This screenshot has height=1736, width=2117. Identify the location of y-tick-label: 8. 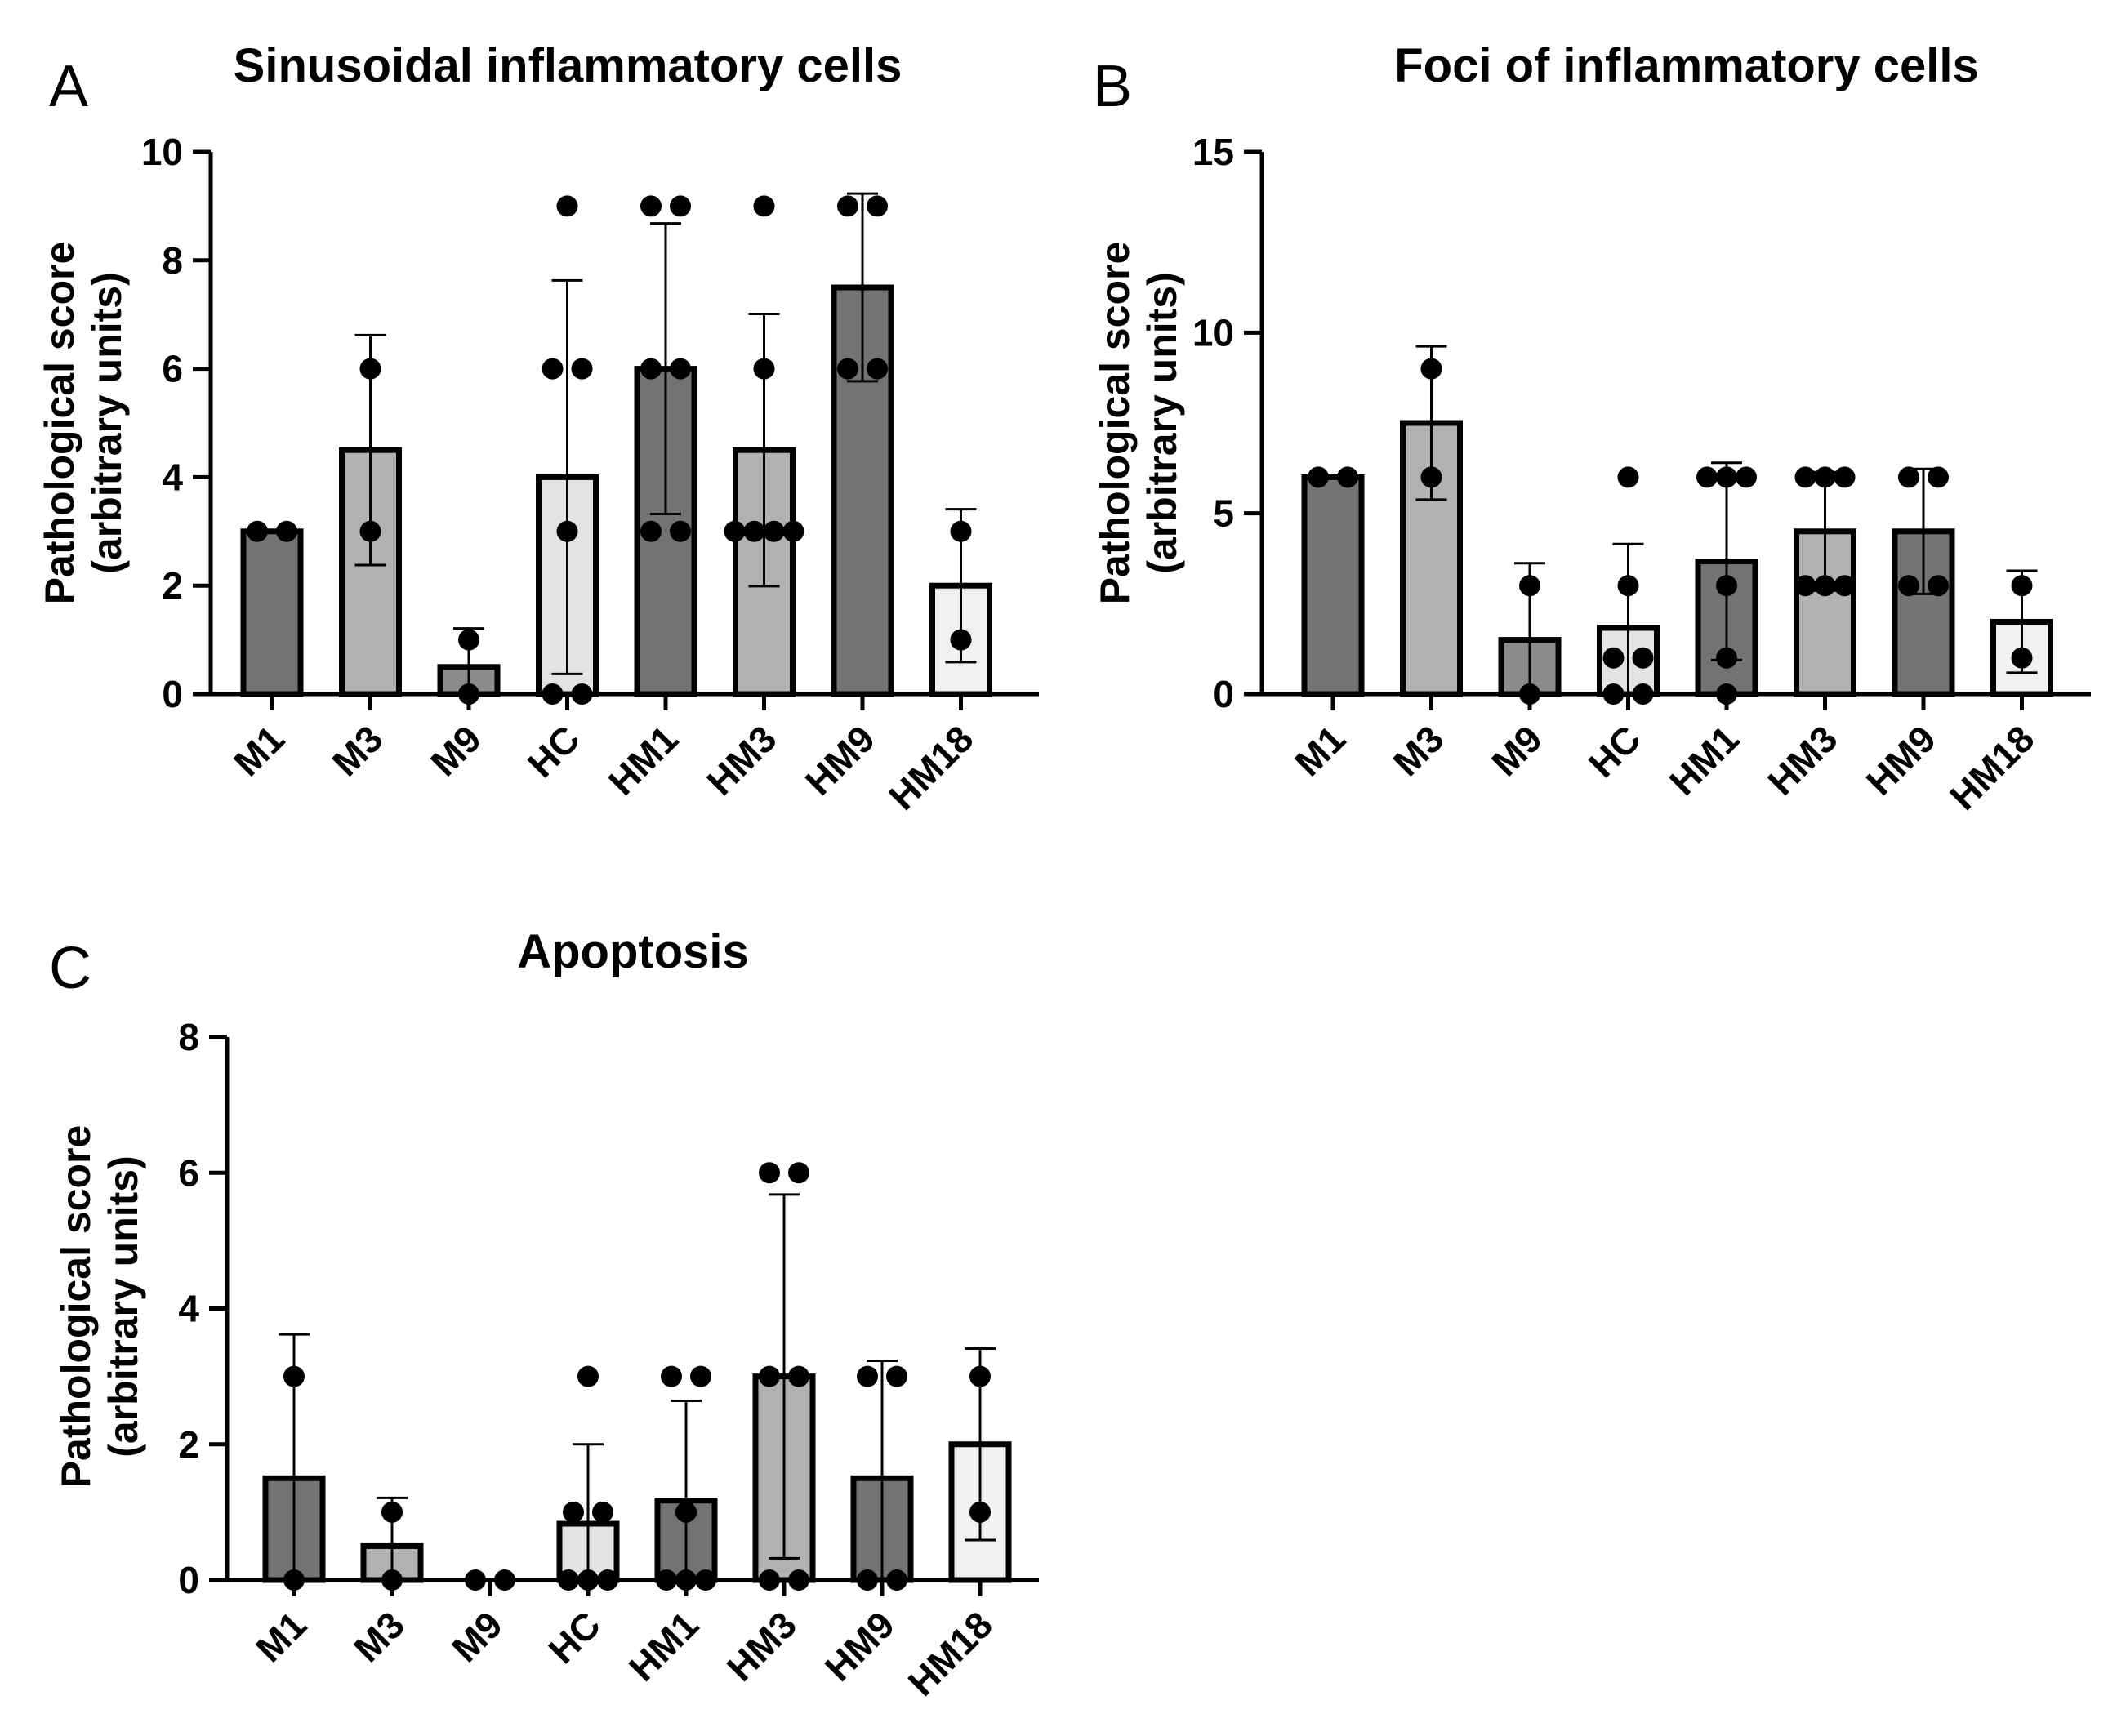
(189, 1037).